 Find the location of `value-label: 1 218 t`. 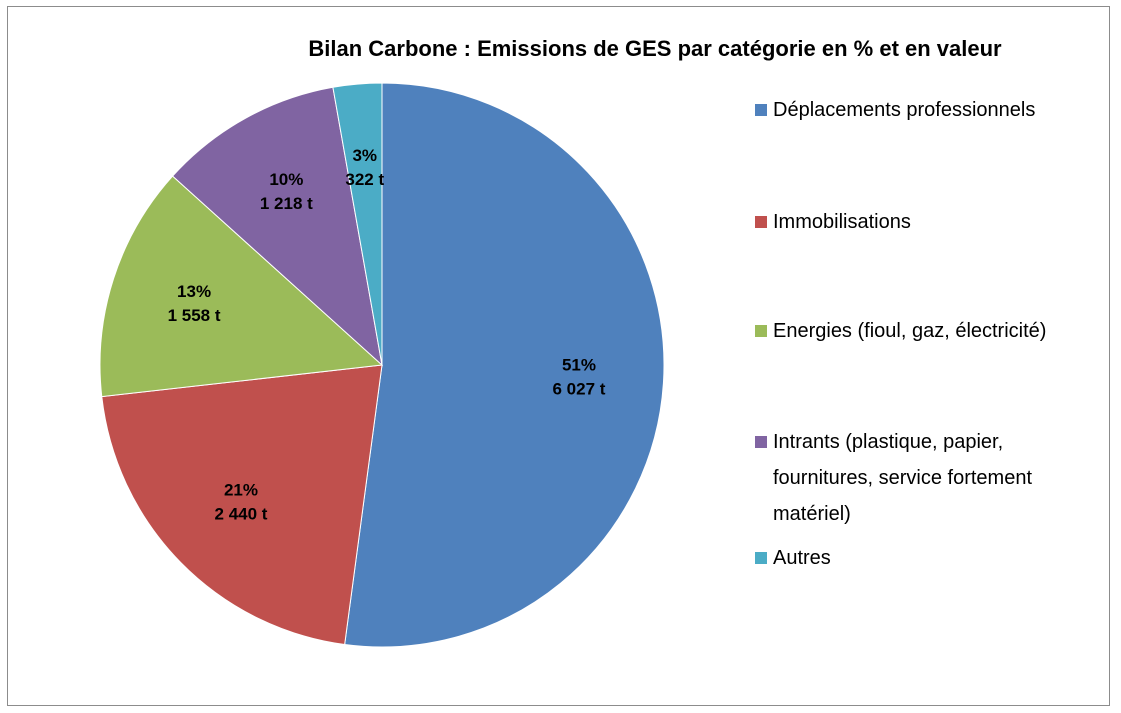

value-label: 1 218 t is located at coordinates (286, 203).